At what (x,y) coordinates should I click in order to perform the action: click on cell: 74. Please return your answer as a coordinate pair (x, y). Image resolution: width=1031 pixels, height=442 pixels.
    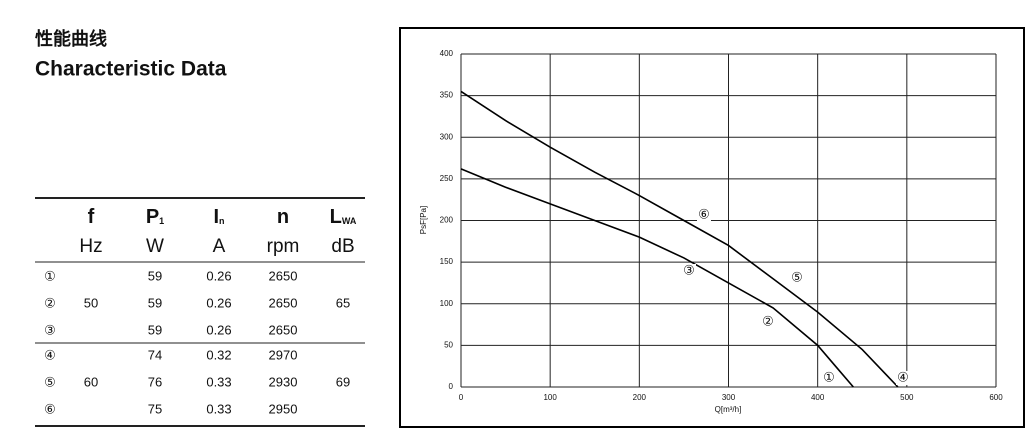
    Looking at the image, I should click on (155, 354).